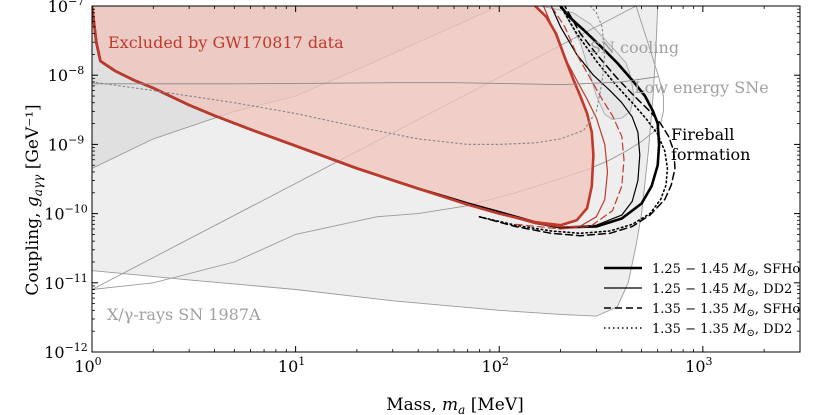 The width and height of the screenshot is (830, 415). I want to click on tick-label: 10⁻⁸, so click(66, 74).